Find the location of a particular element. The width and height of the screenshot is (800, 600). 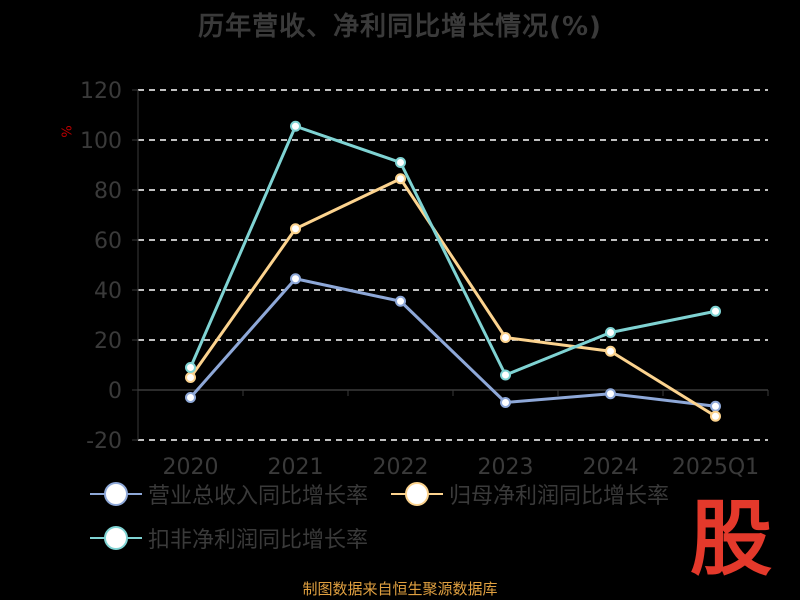

y-tick-label: 20 is located at coordinates (108, 341).